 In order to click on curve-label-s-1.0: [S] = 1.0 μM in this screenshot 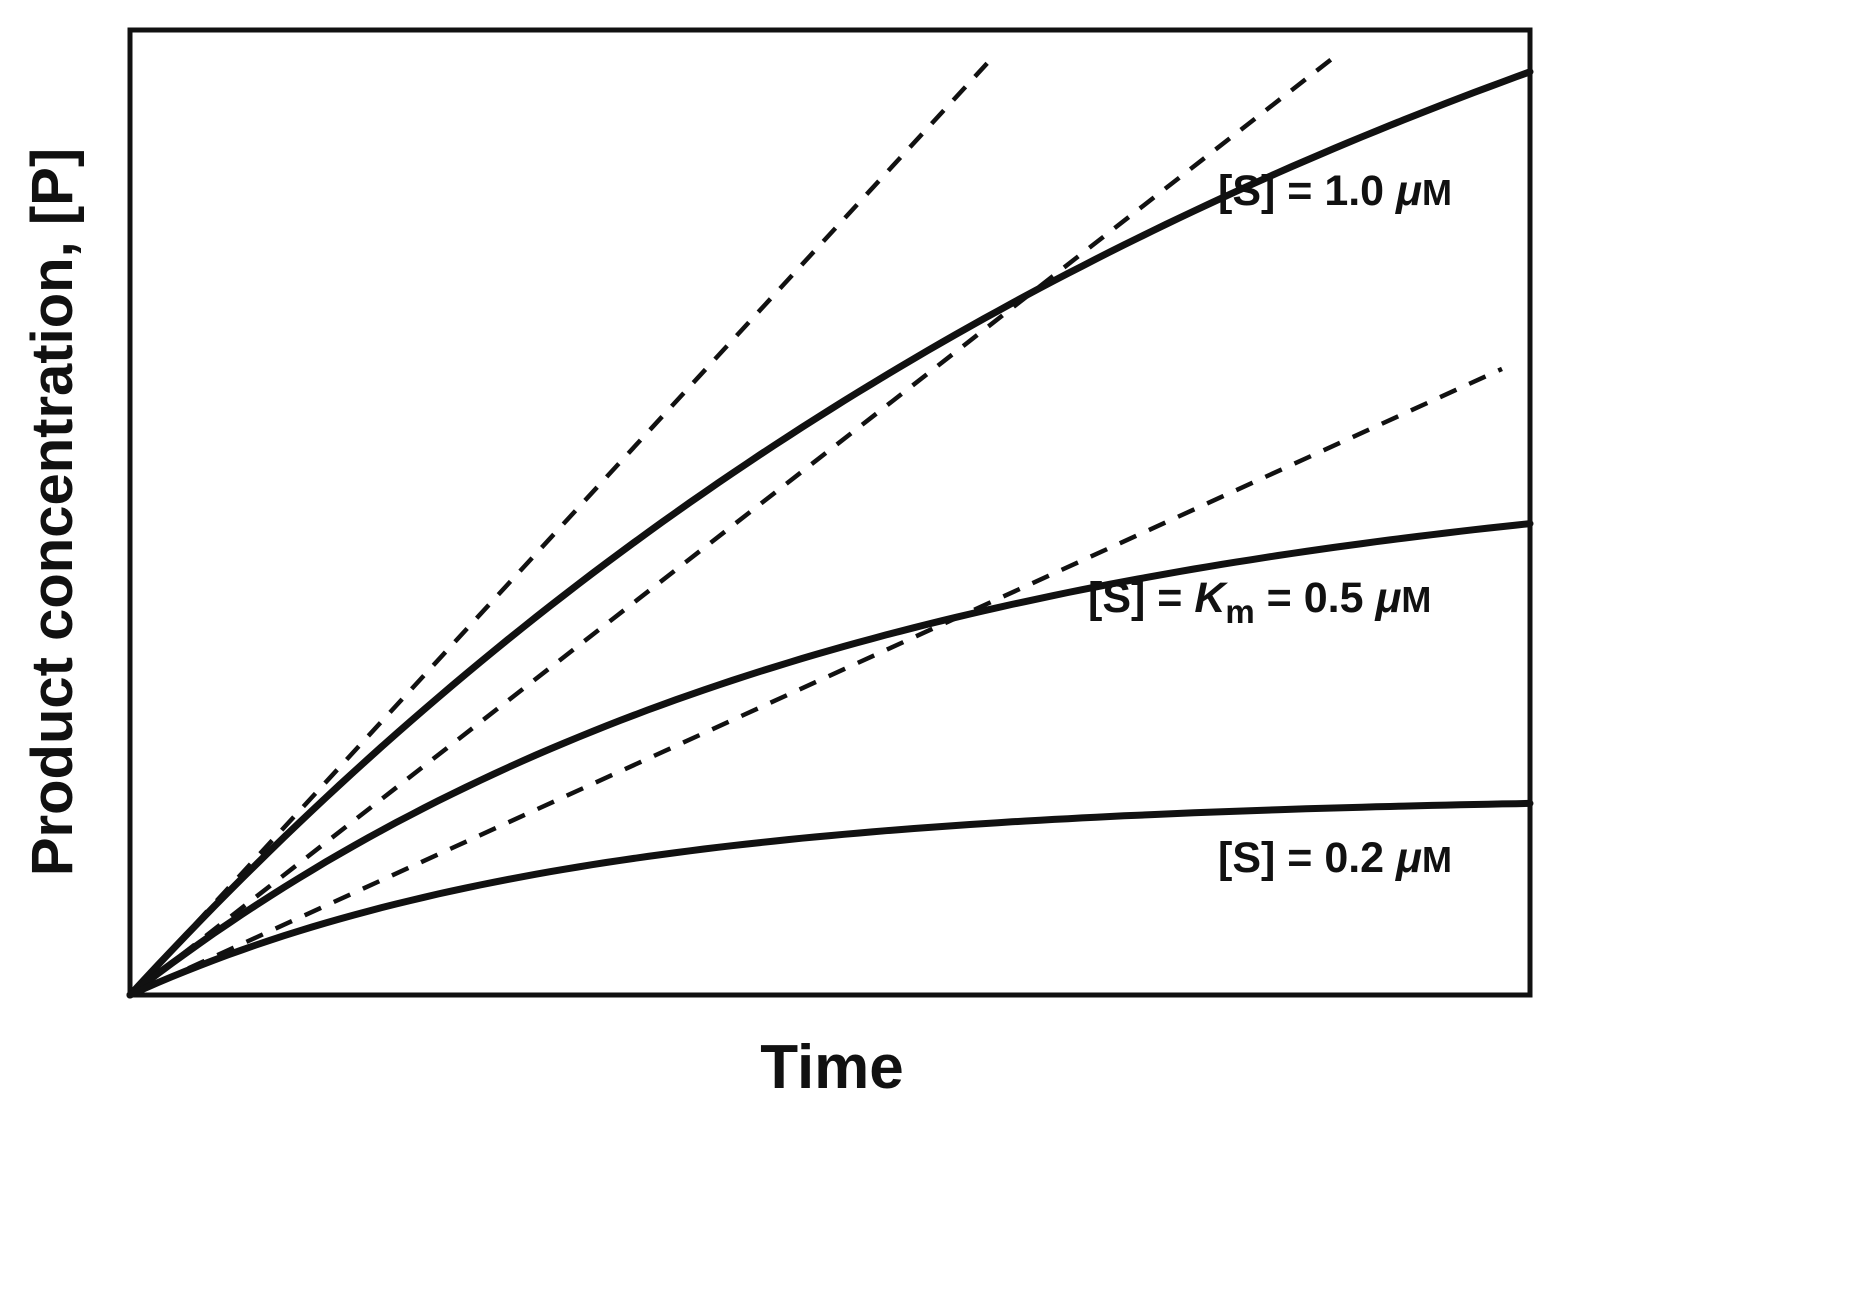, I will do `click(1335, 191)`.